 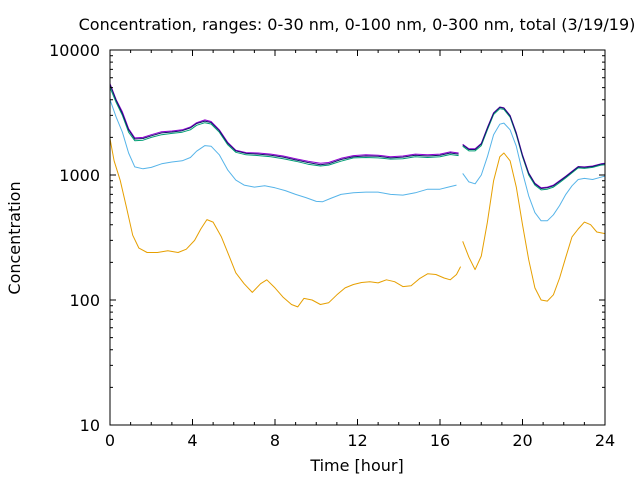 I want to click on y-tick-label: 10000, so click(x=74, y=50).